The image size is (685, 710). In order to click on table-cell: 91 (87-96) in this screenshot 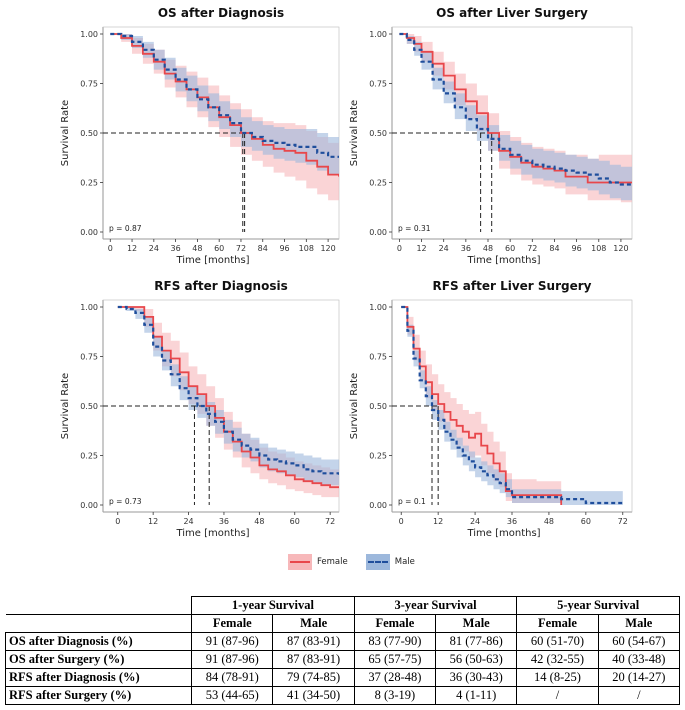, I will do `click(232, 641)`.